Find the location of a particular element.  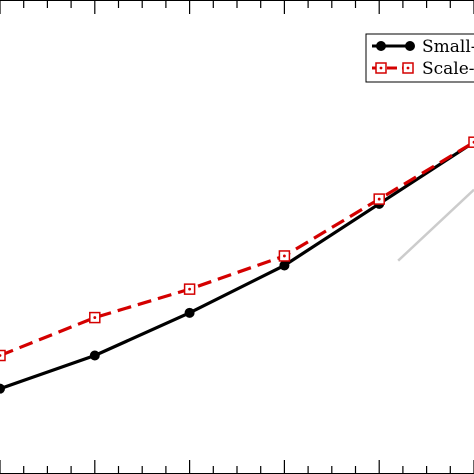

legend-items: Small-Scale-f is located at coordinates (423, 58).